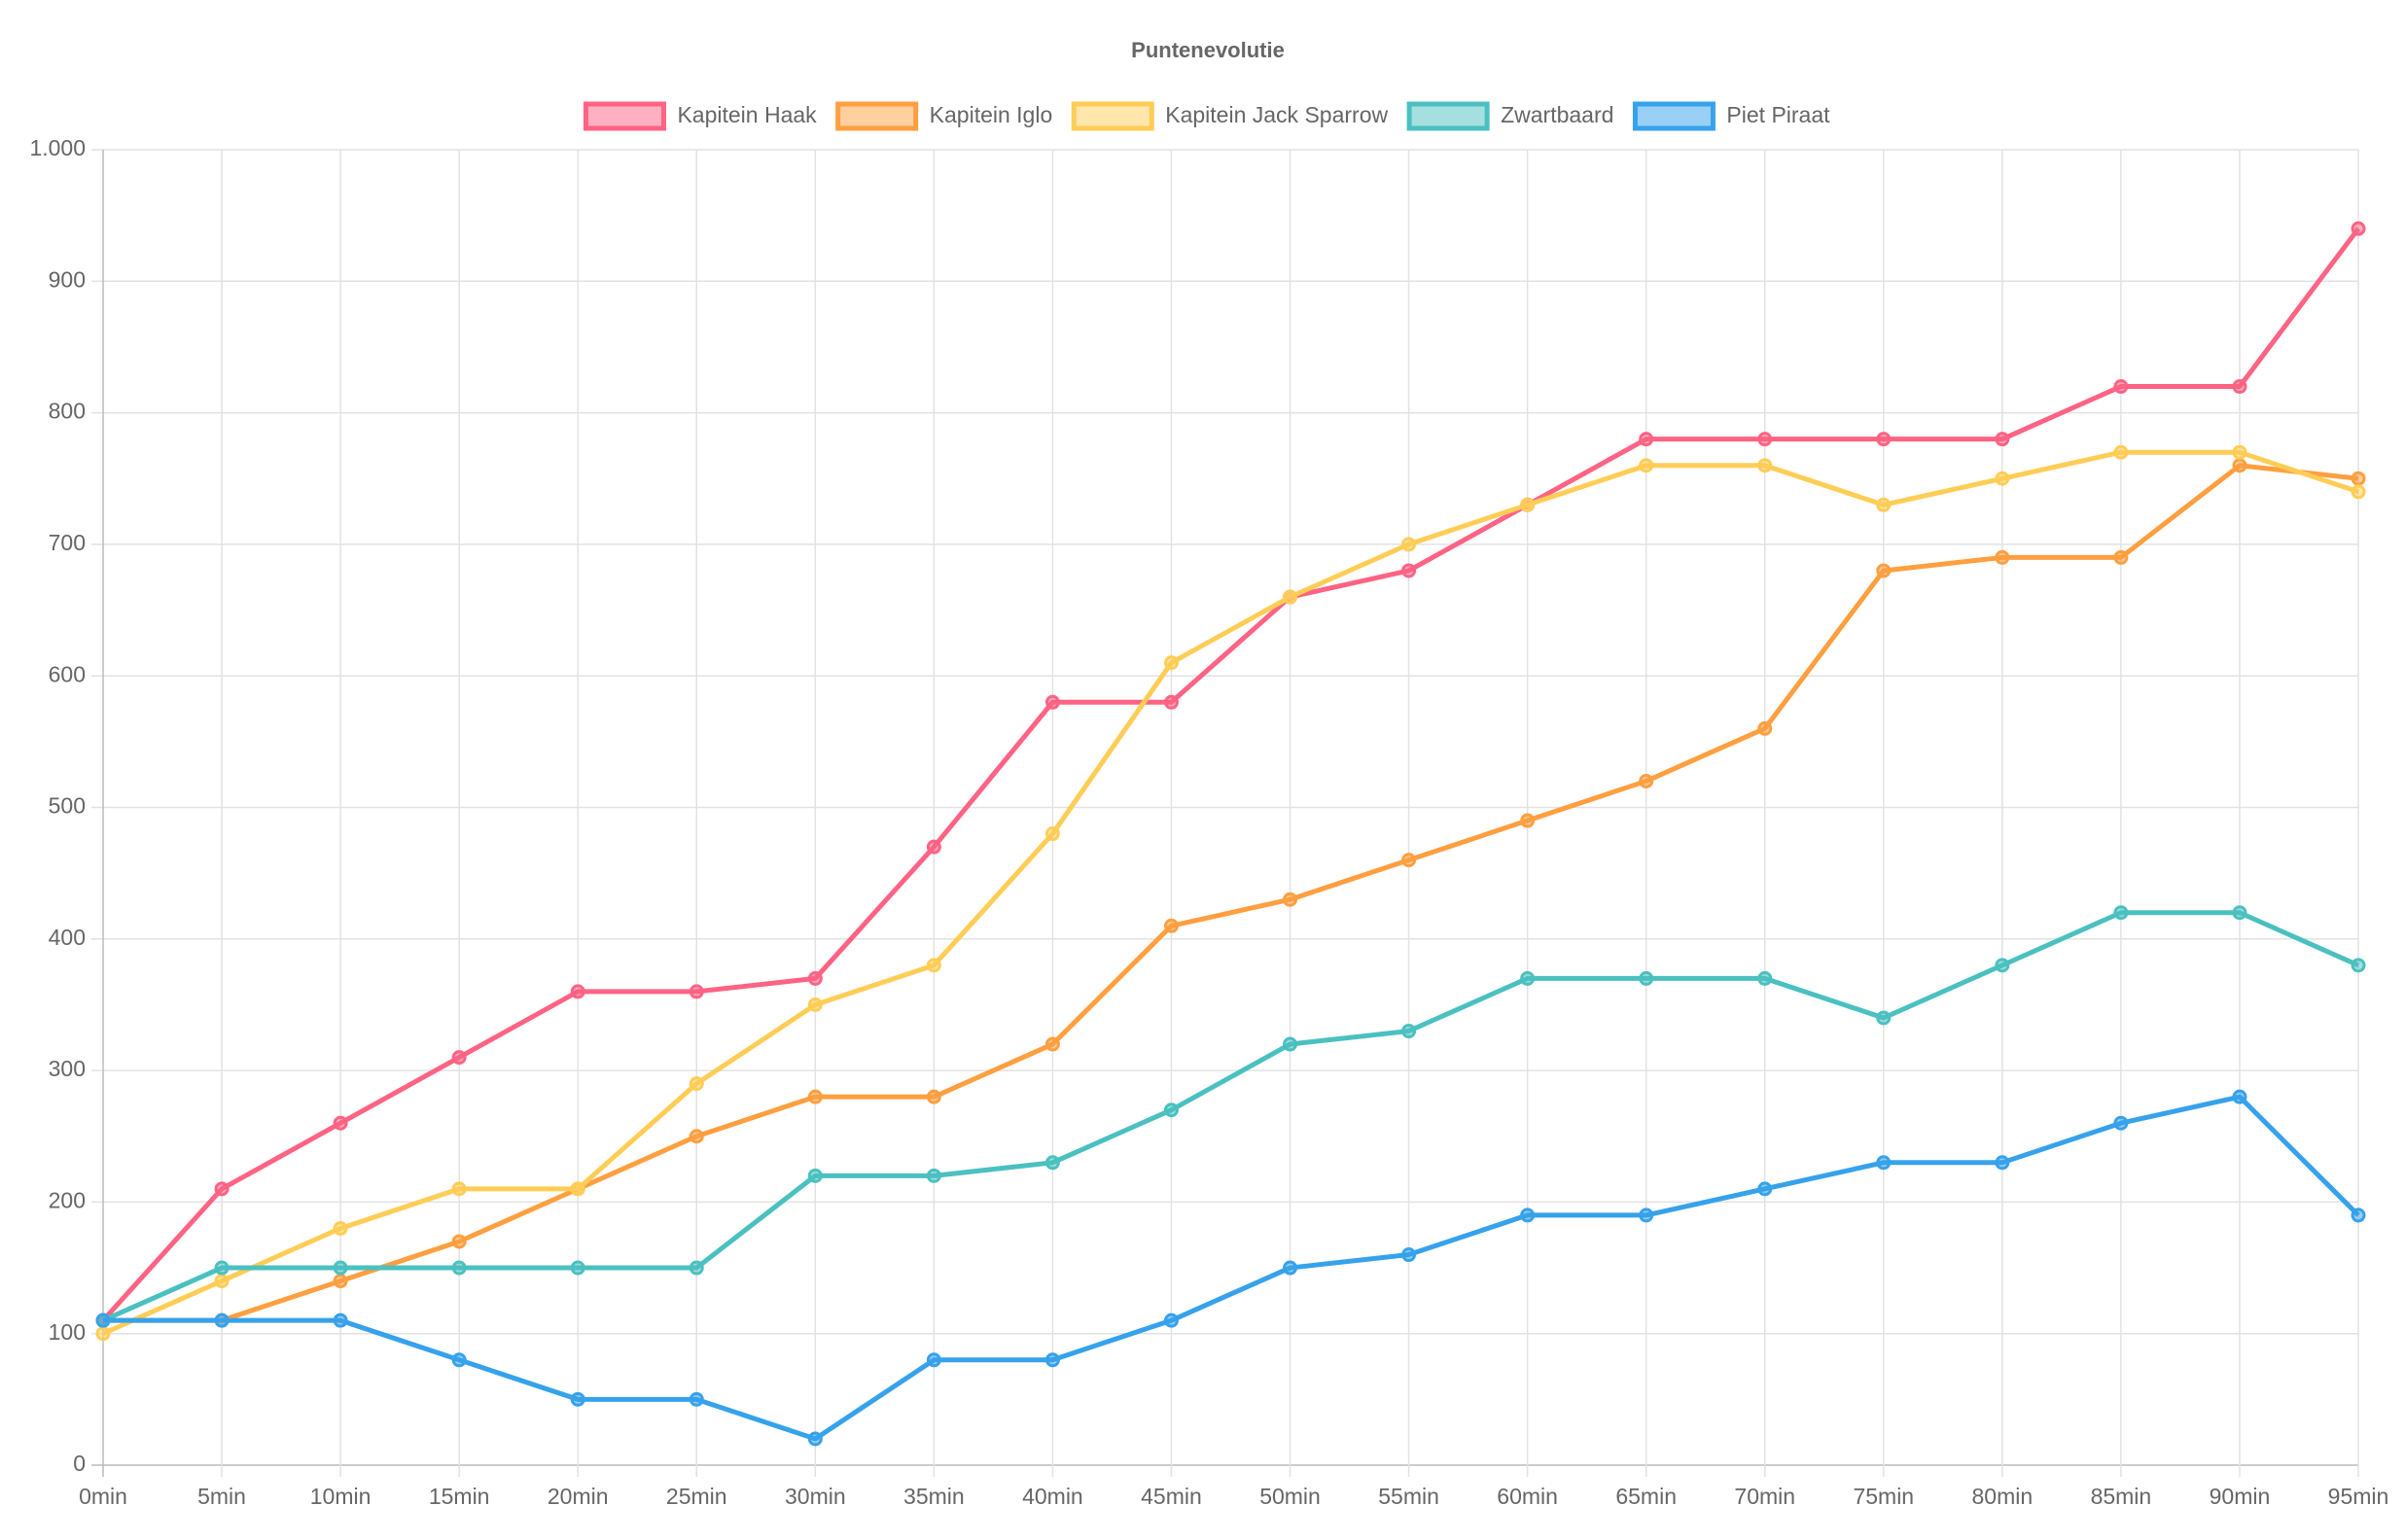 The width and height of the screenshot is (2406, 1540). I want to click on y-tick-label: 400, so click(68, 937).